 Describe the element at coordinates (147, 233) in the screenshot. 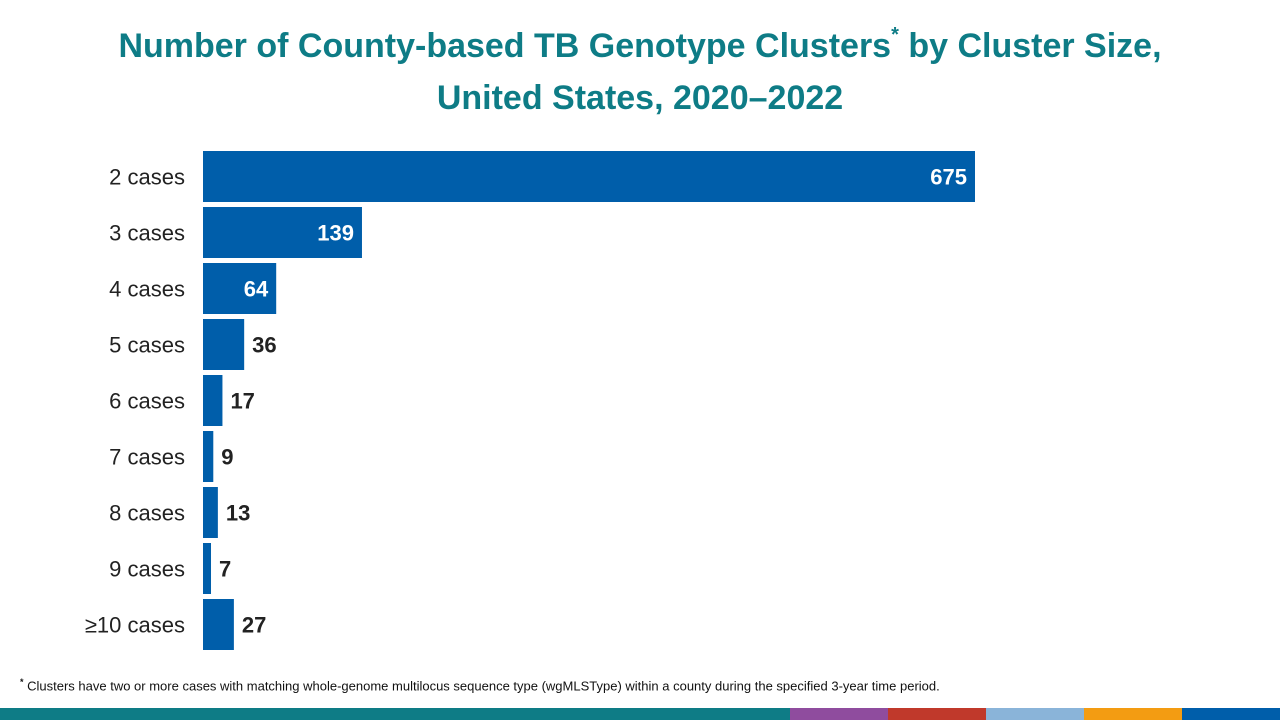

I see `category-label: 3 cases` at that location.